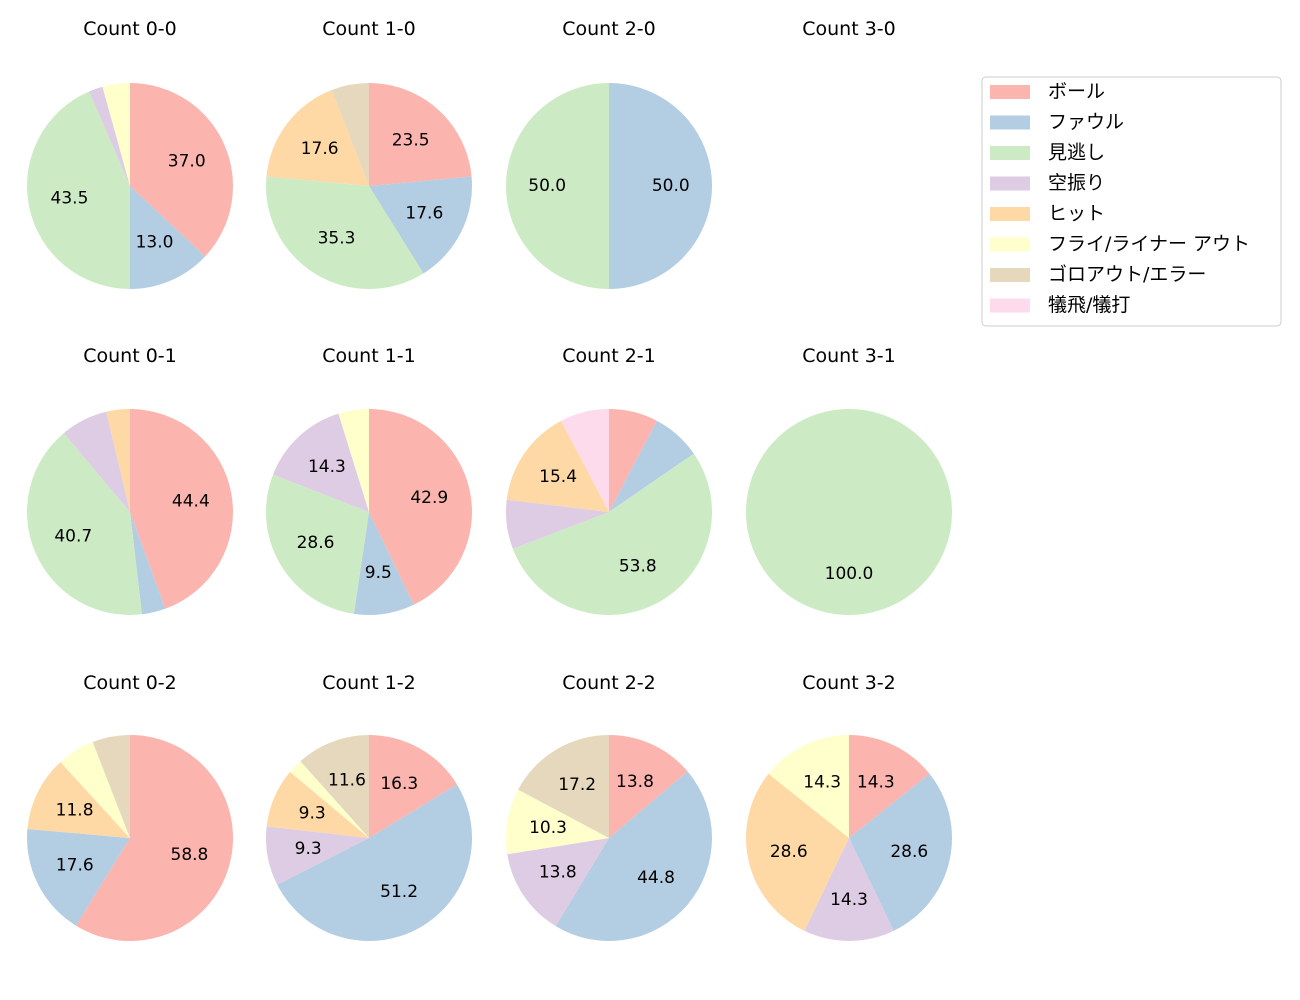 Image resolution: width=1300 pixels, height=1000 pixels. Describe the element at coordinates (577, 785) in the screenshot. I see `slice-label: 17.2` at that location.